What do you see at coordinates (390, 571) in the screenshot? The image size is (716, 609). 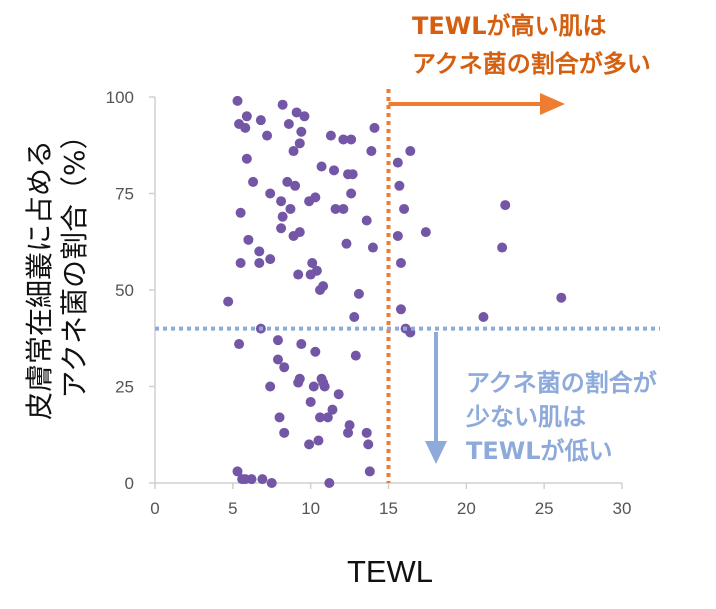 I see `x-axis-label: TEWL` at bounding box center [390, 571].